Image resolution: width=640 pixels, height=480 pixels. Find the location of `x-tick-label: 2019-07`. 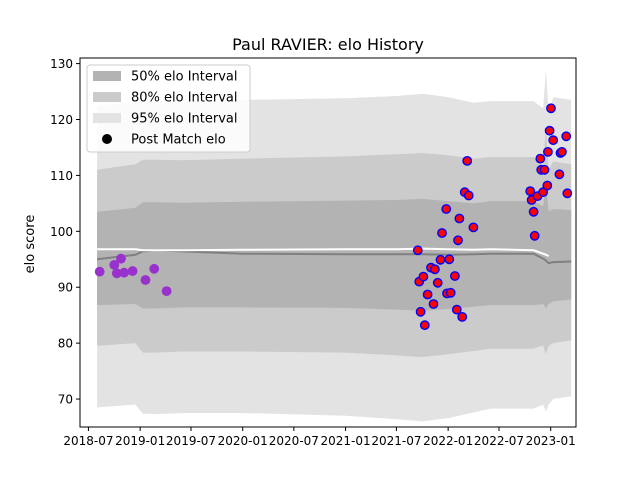

x-tick-label: 2019-07 is located at coordinates (191, 441).